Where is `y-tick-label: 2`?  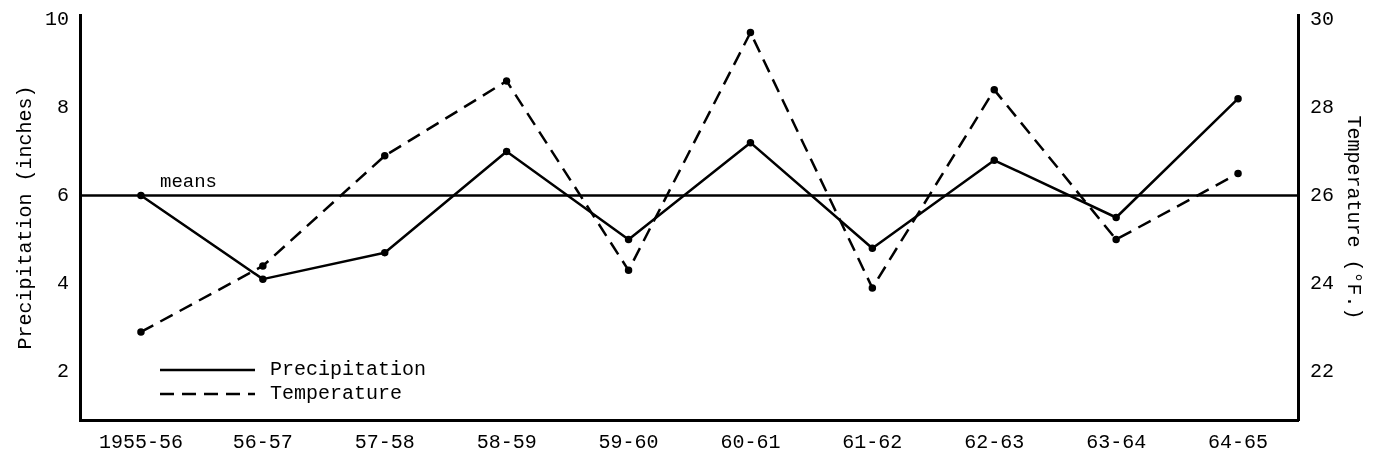 y-tick-label: 2 is located at coordinates (62, 371).